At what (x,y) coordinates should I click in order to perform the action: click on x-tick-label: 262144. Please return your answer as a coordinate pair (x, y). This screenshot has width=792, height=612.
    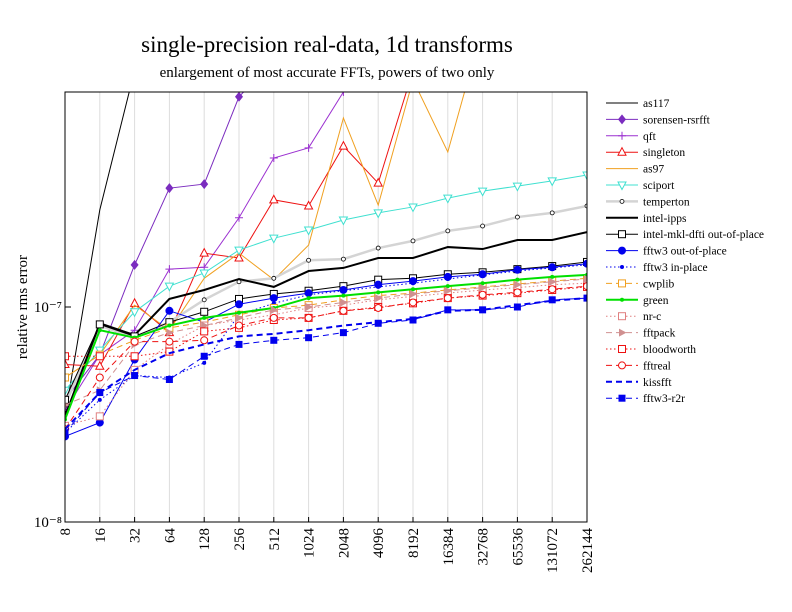
    Looking at the image, I should click on (588, 551).